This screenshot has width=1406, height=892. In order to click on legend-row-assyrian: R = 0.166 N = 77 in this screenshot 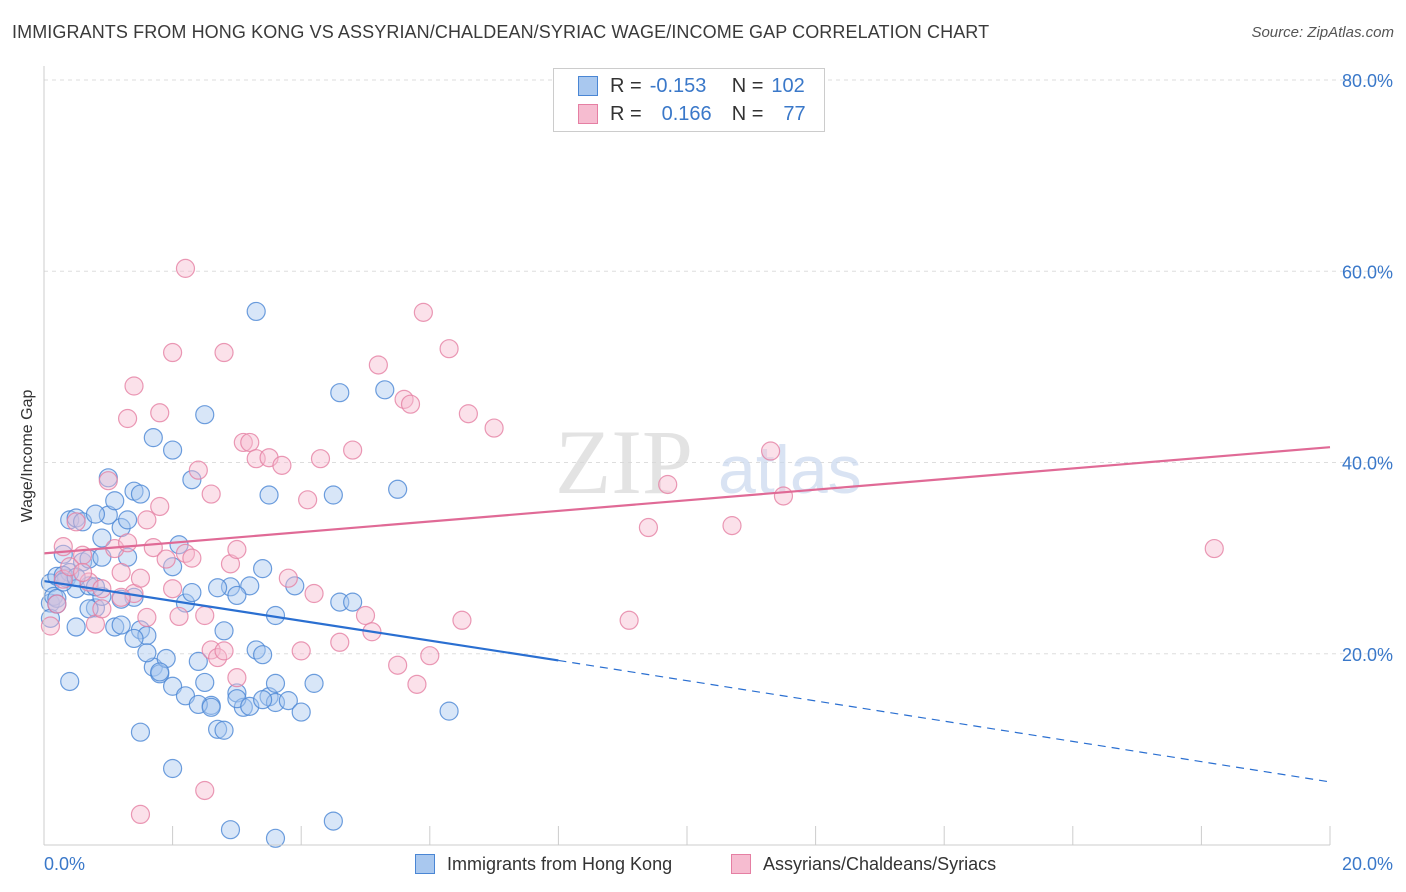, I will do `click(692, 114)`.